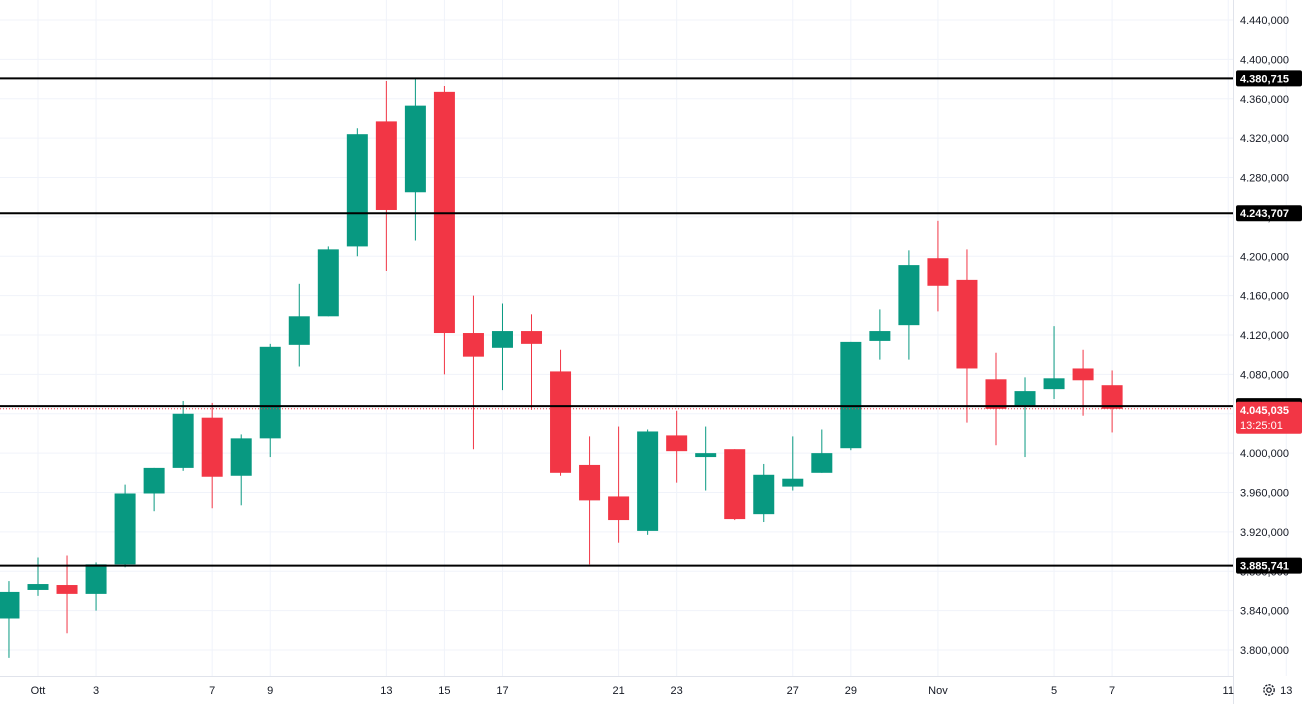 The image size is (1305, 709). What do you see at coordinates (1264, 567) in the screenshot?
I see `level-price-label: 3.885,741` at bounding box center [1264, 567].